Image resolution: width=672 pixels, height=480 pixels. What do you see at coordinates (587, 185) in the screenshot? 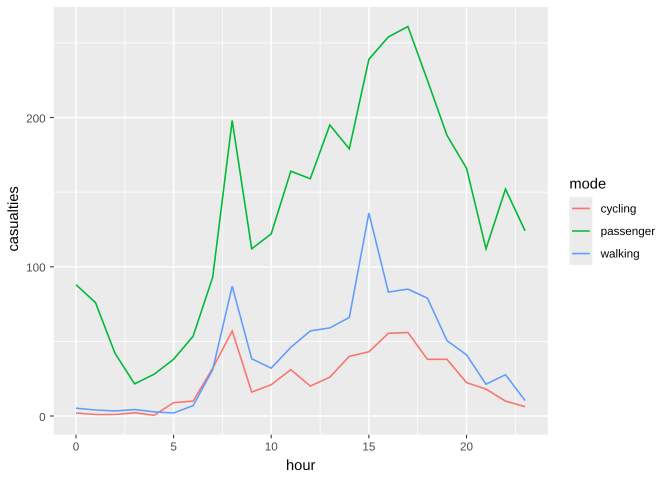
I see `svg-text: mode` at bounding box center [587, 185].